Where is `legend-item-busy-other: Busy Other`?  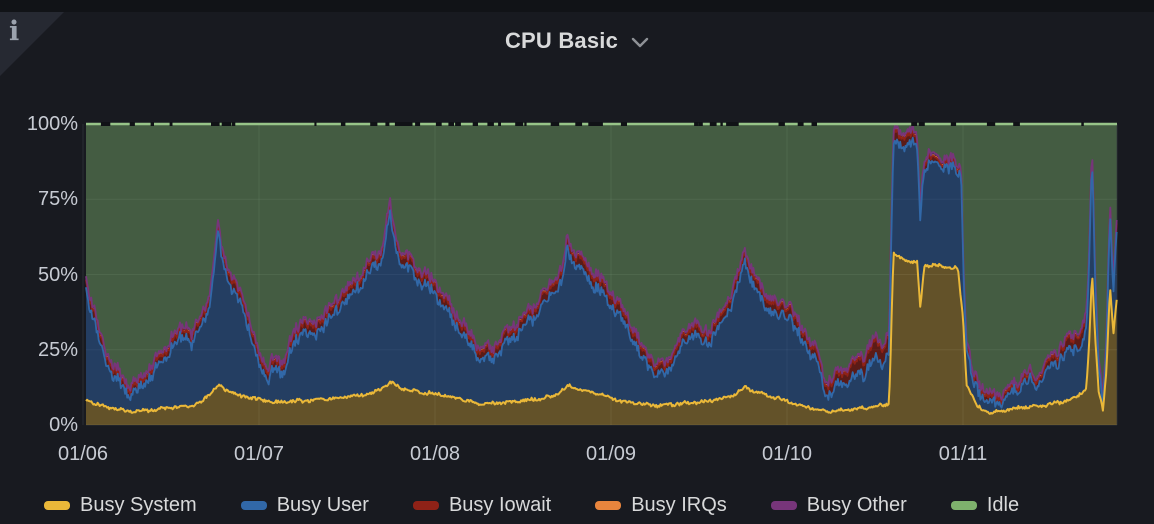 legend-item-busy-other: Busy Other is located at coordinates (838, 505).